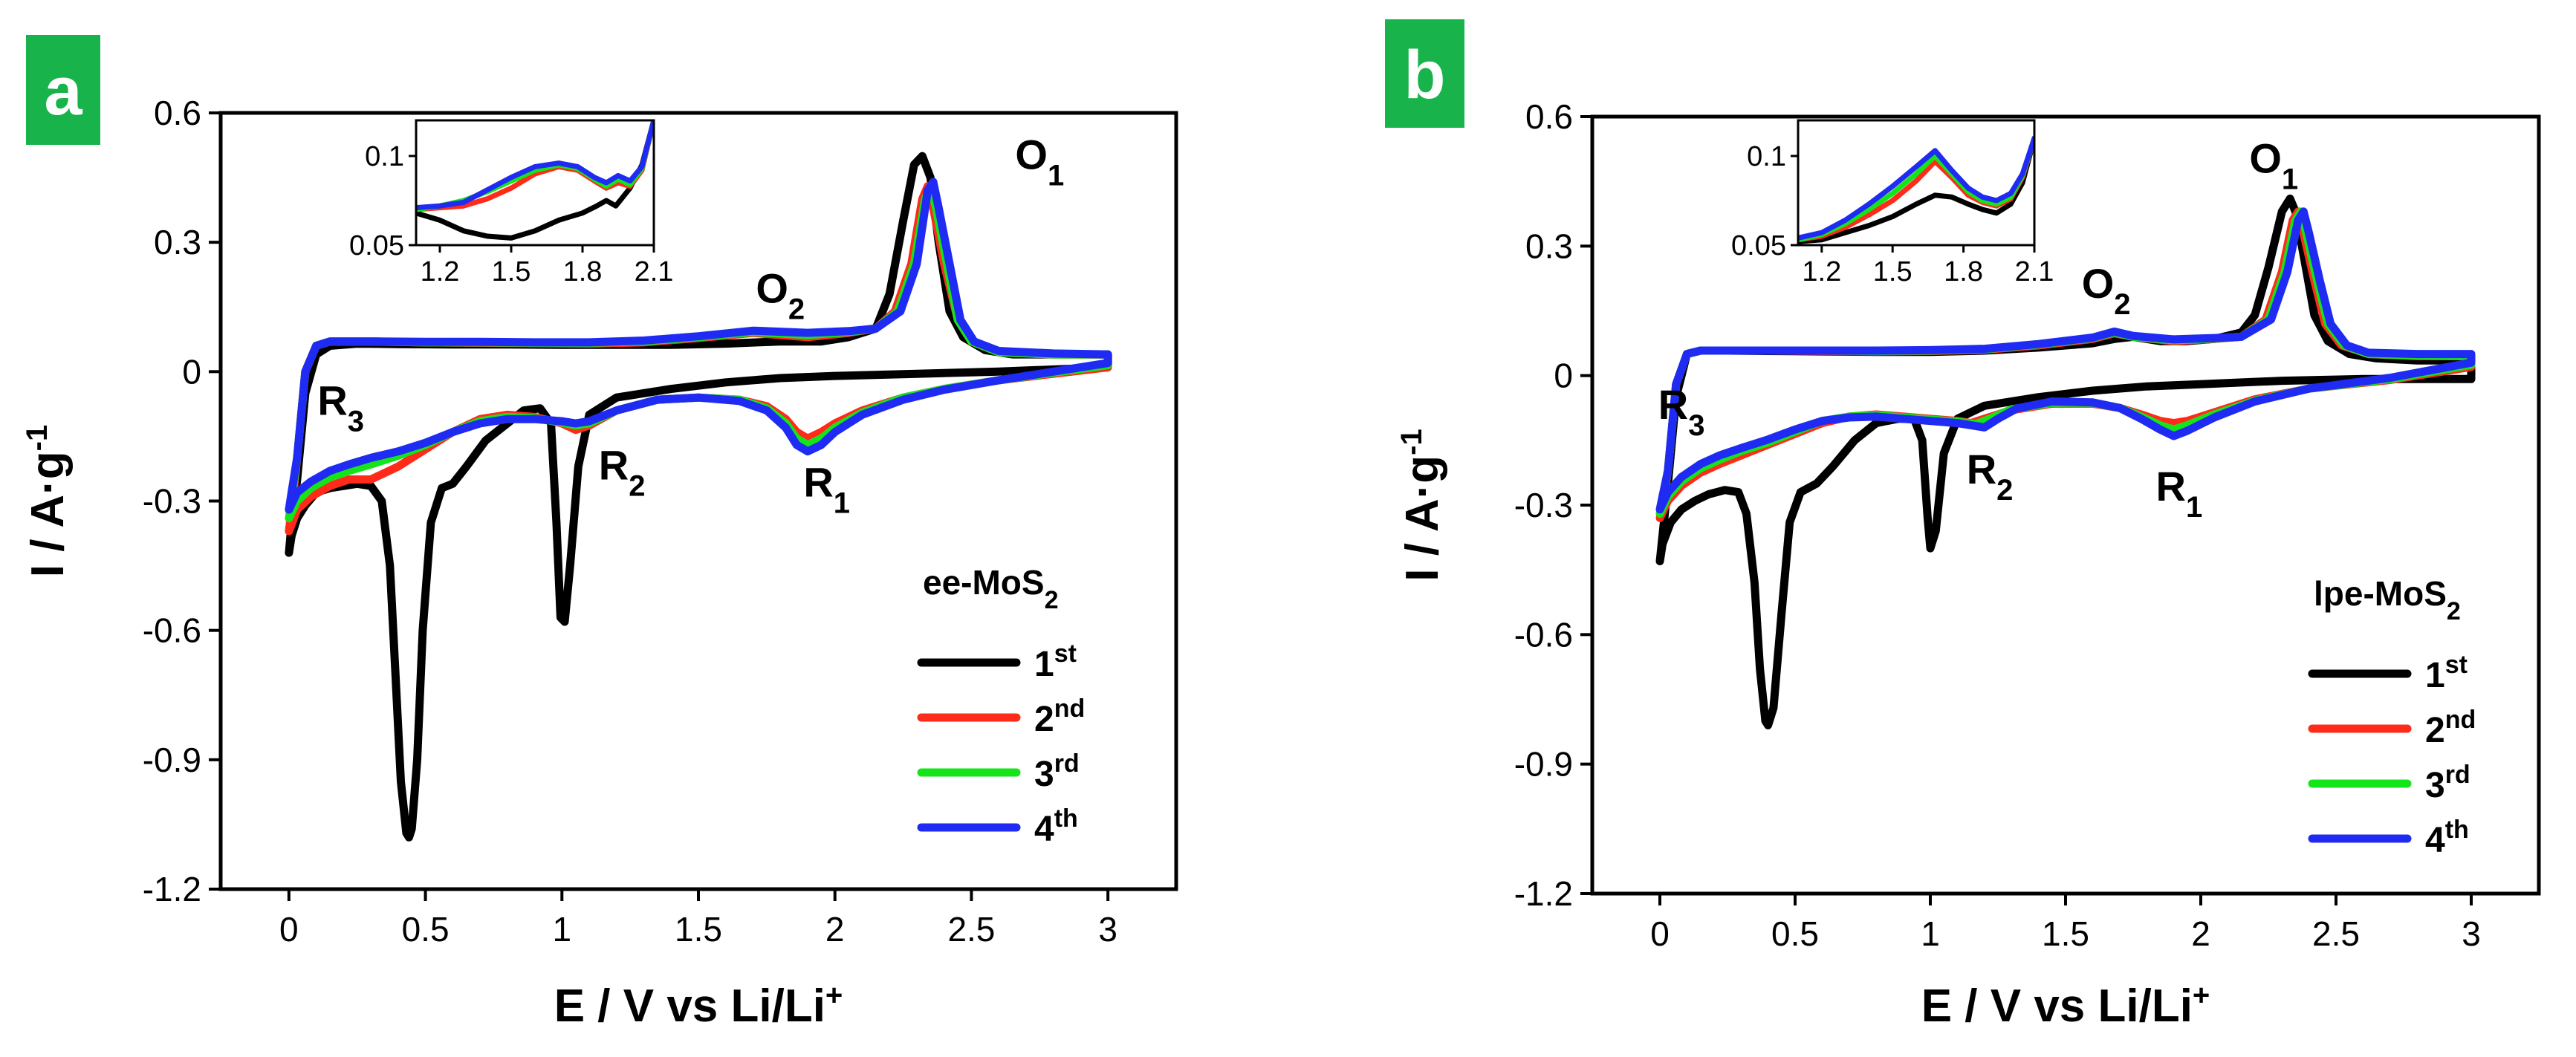  Describe the element at coordinates (2387, 599) in the screenshot. I see `legend-title: lpe-MoS2` at that location.